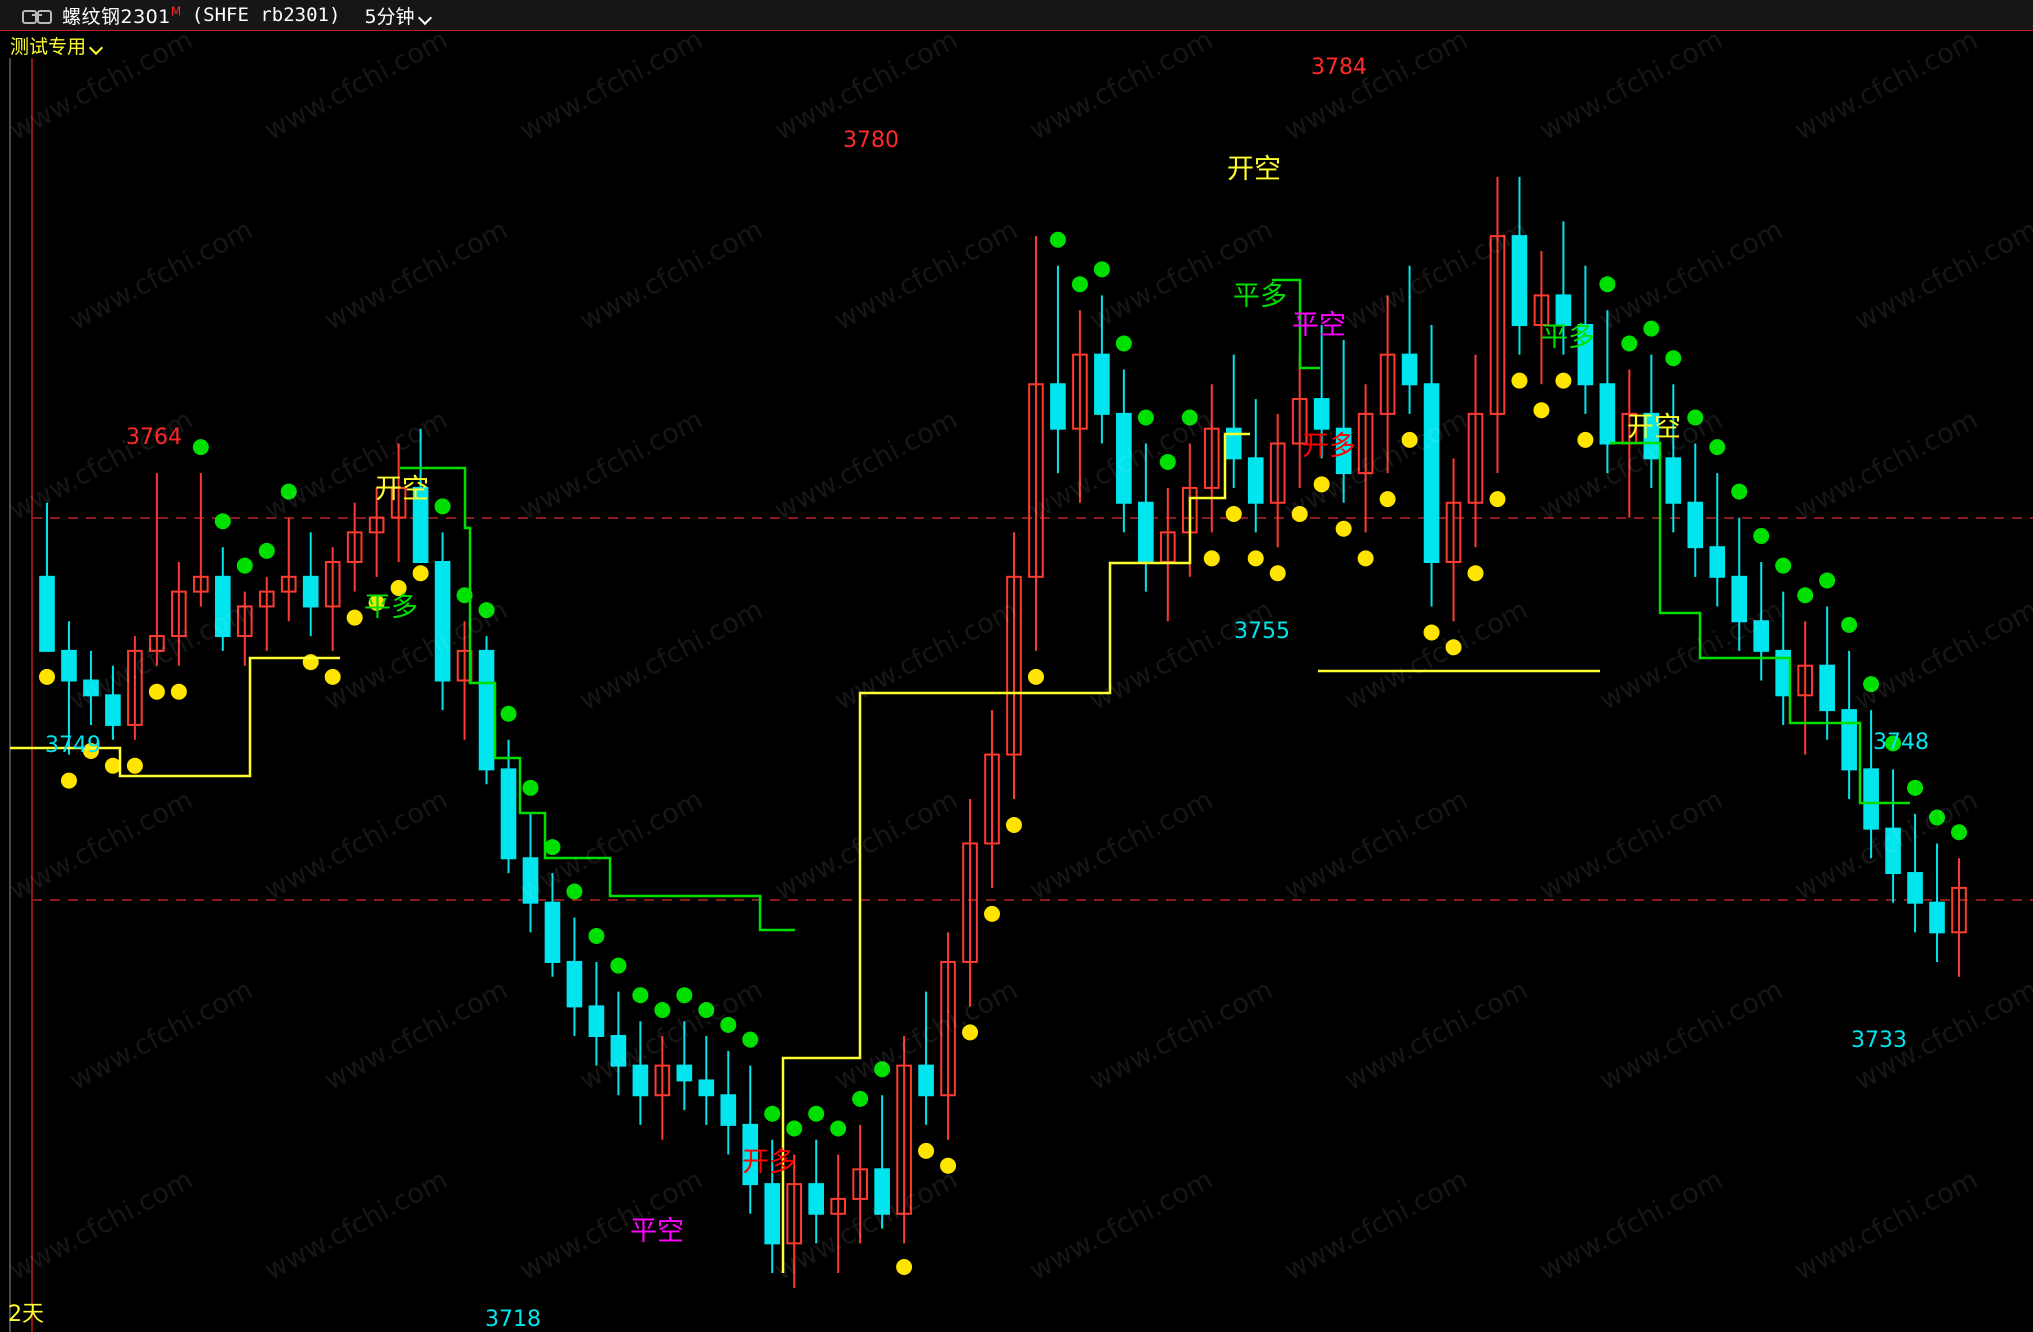 The image size is (2033, 1332). Describe the element at coordinates (73, 745) in the screenshot. I see `price-low-label: 3749` at that location.